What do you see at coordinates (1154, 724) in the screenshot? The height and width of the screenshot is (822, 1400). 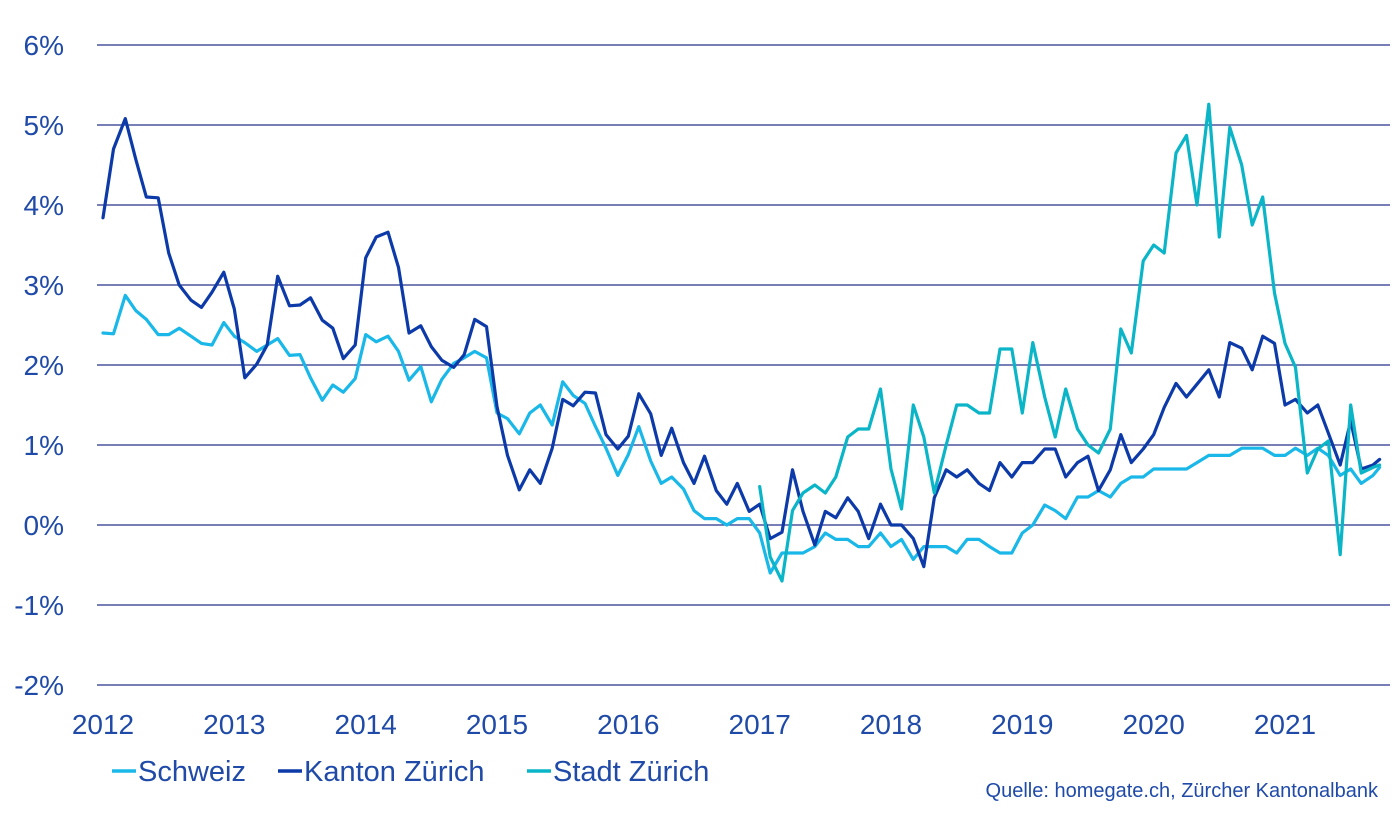 I see `x-tick-label: 2020` at bounding box center [1154, 724].